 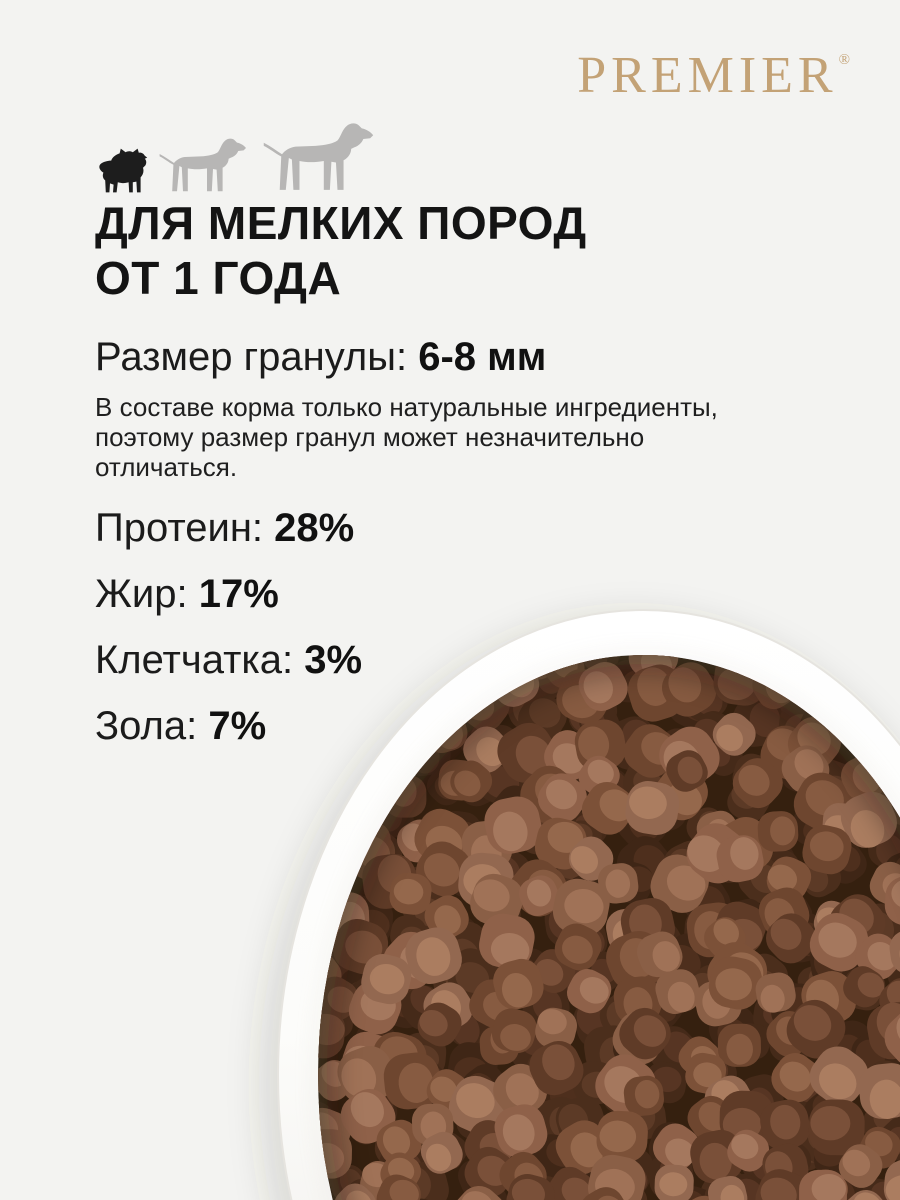 I want to click on nutrition-value: 3%, so click(x=333, y=660).